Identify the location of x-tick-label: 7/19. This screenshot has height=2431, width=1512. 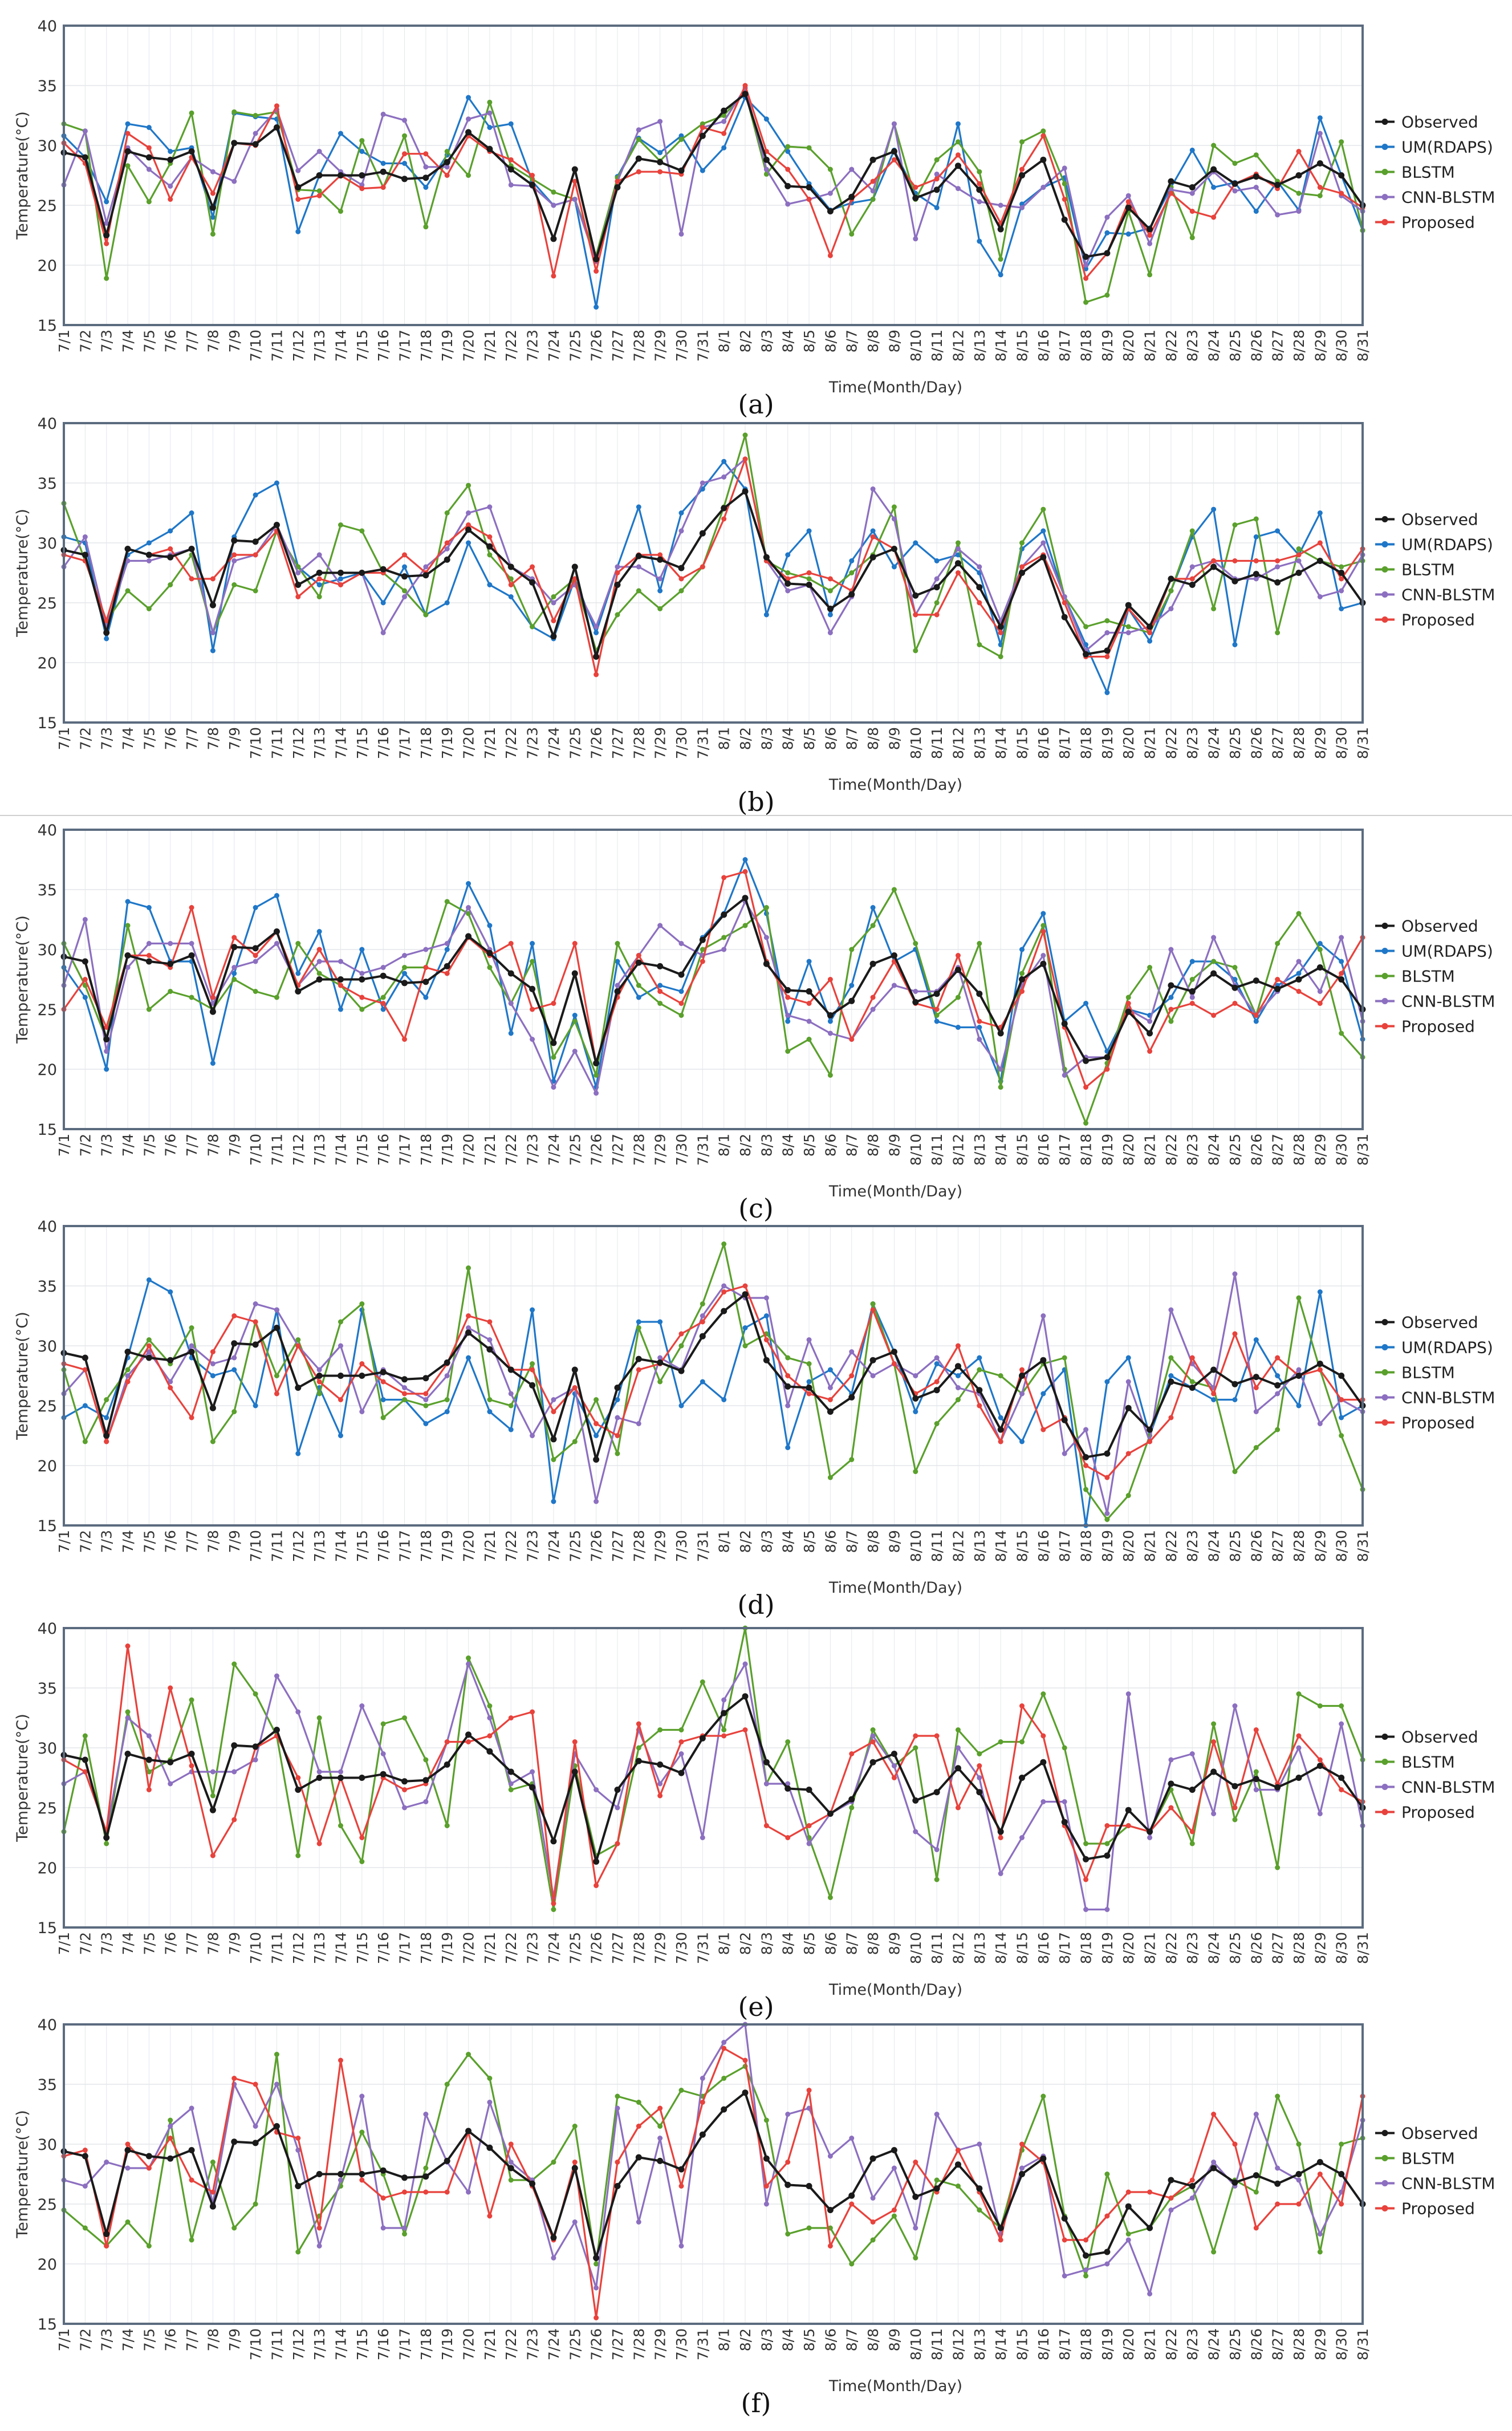
(447, 346).